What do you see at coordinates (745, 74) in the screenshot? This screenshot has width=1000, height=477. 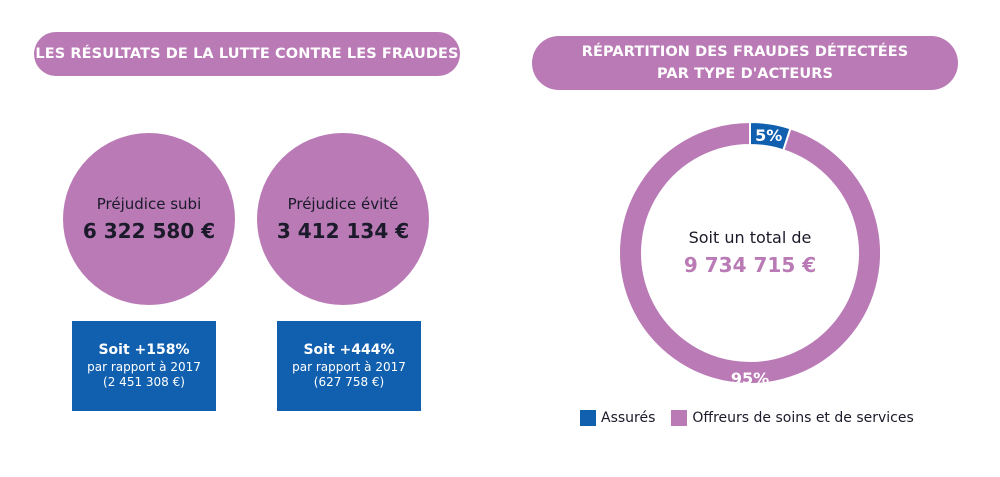 I see `chart-header-line2: PAR TYPE D'ACTEURS` at bounding box center [745, 74].